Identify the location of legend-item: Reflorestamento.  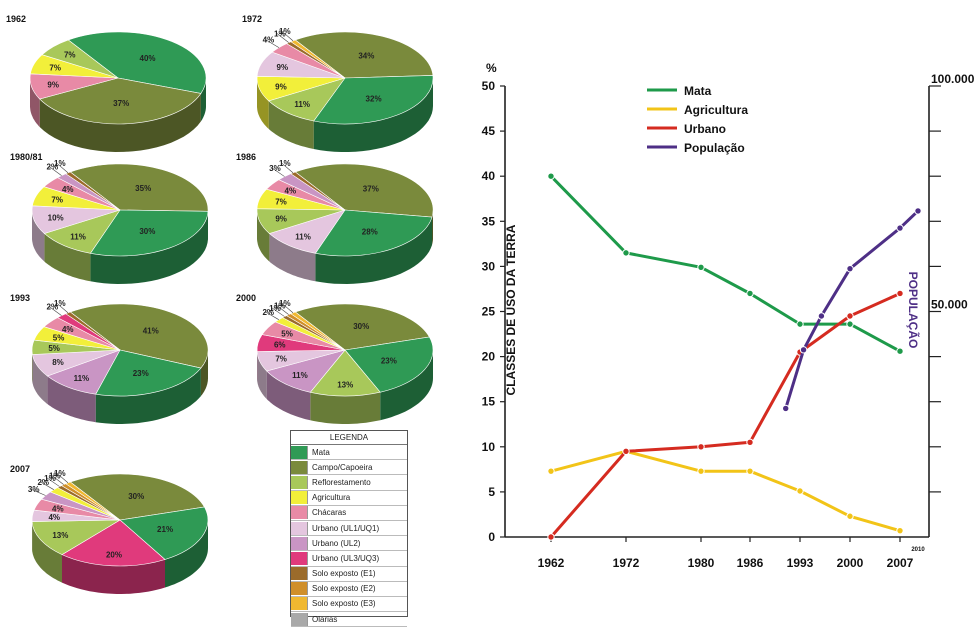
(349, 482).